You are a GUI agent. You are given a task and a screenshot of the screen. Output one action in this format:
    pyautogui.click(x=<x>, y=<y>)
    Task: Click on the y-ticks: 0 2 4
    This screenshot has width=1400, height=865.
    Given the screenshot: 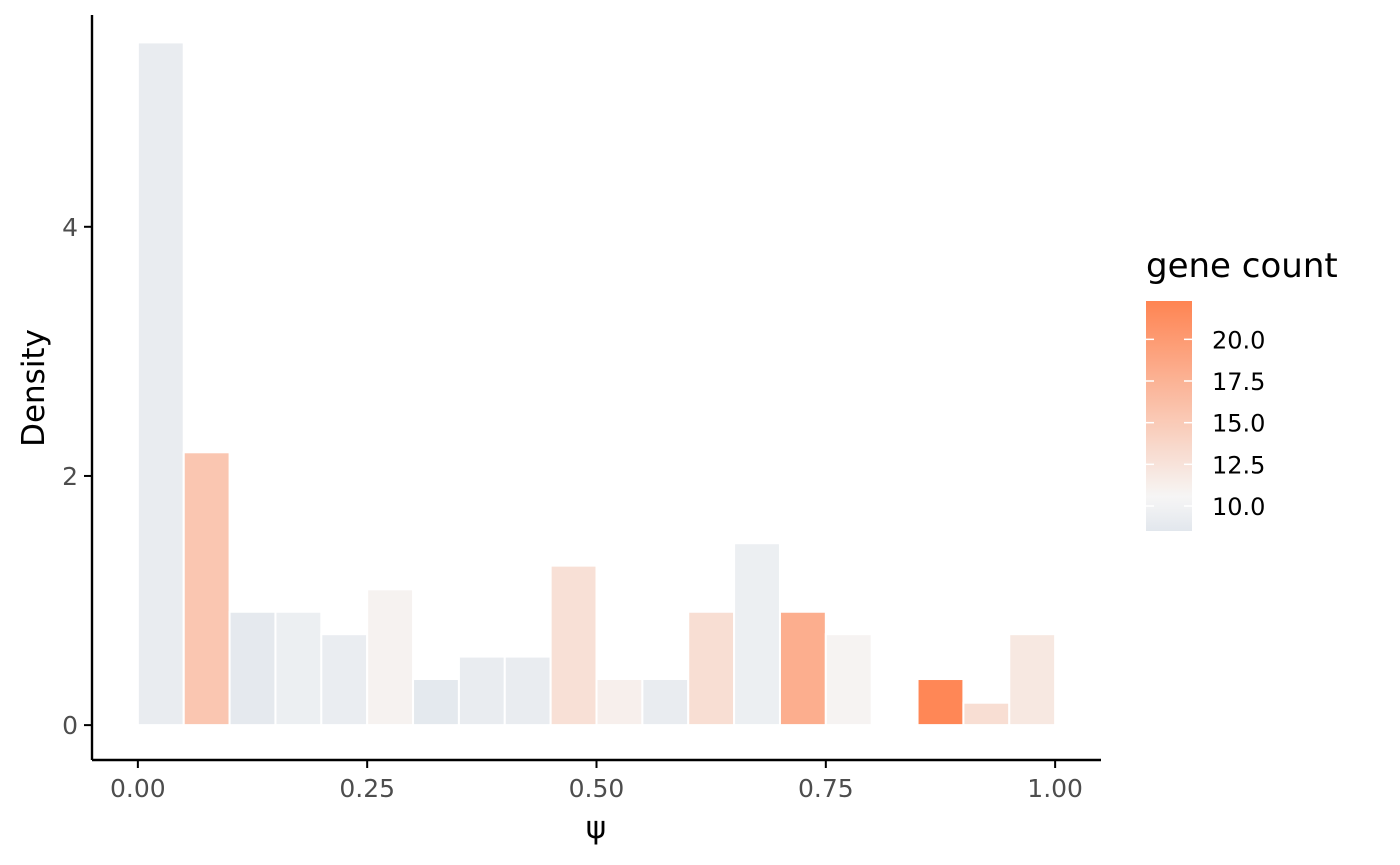 What is the action you would take?
    pyautogui.click(x=77, y=476)
    